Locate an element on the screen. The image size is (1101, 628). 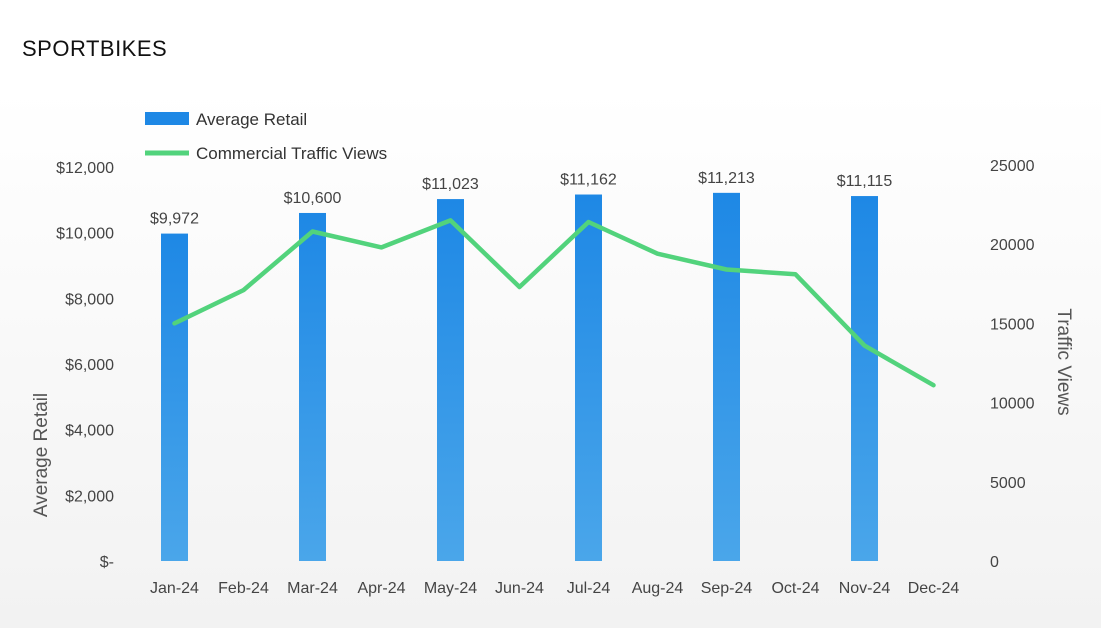
y-ticks-left: $- $2,000 $4,000 $6,000 $8,000 $10,000 $12,000 is located at coordinates (85, 365).